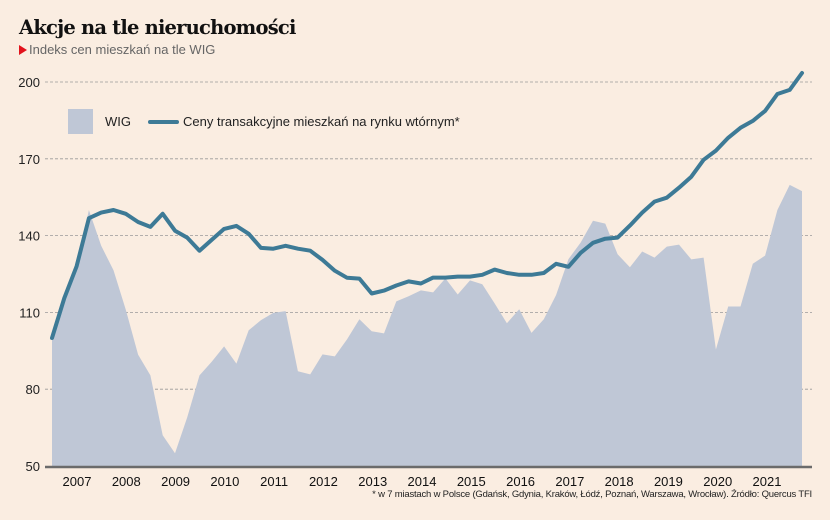  What do you see at coordinates (29, 159) in the screenshot?
I see `y-tick-label: 170` at bounding box center [29, 159].